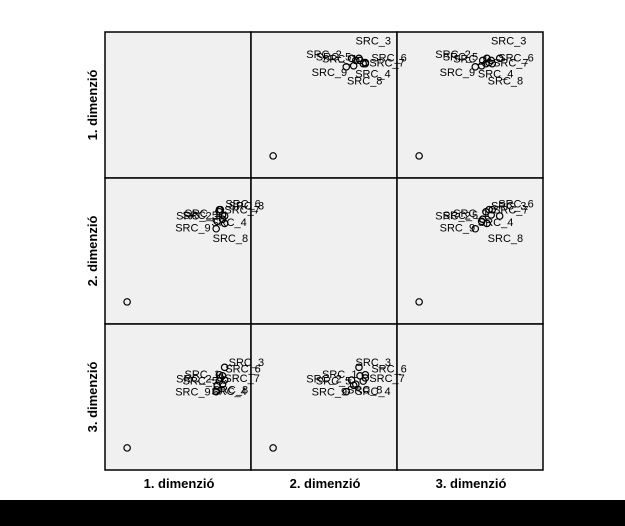 The width and height of the screenshot is (625, 526). Describe the element at coordinates (246, 363) in the screenshot. I see `point-label-src_3-r3c1: SRC_3` at that location.